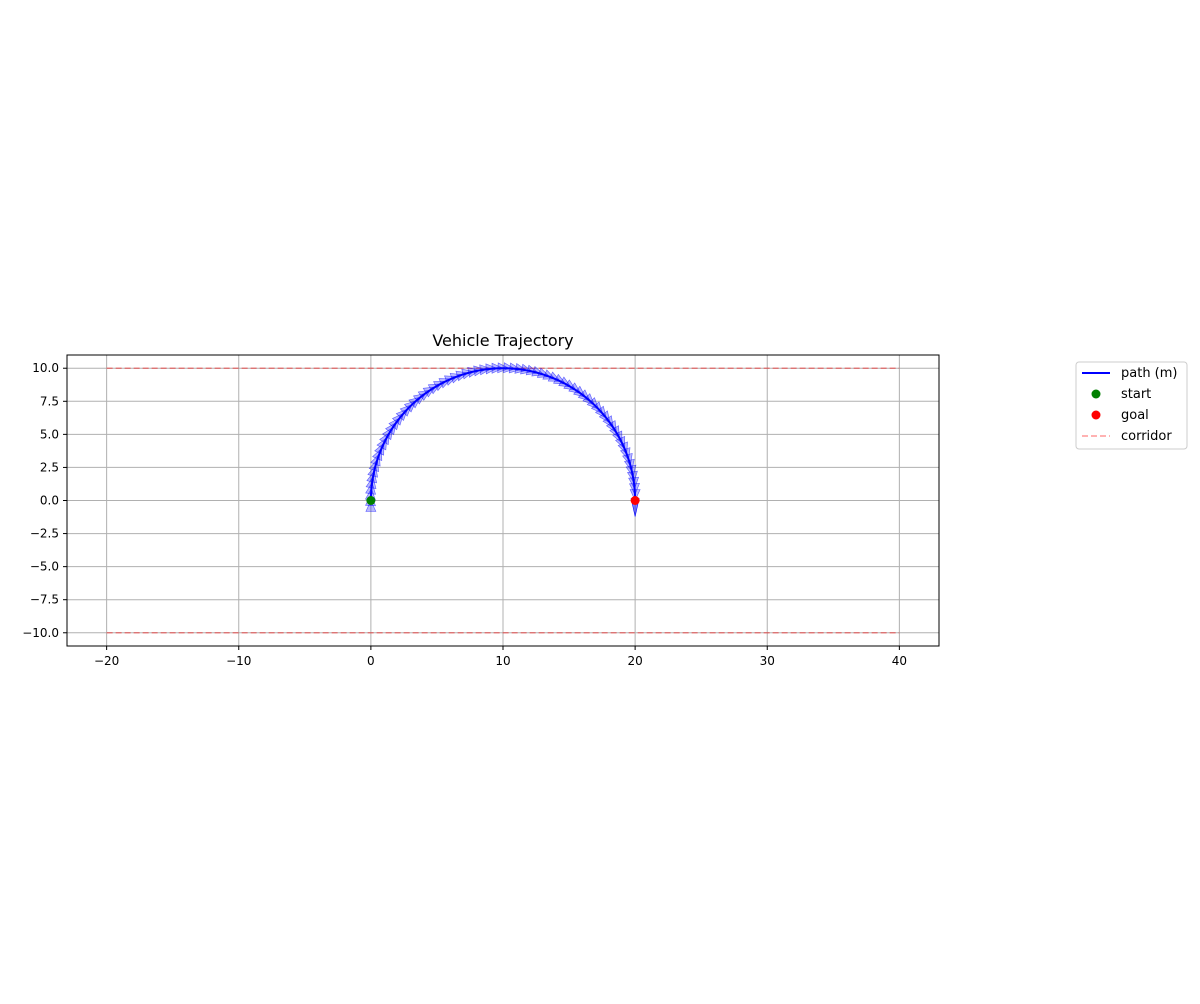 The height and width of the screenshot is (1004, 1200). I want to click on start-marker, so click(371, 500).